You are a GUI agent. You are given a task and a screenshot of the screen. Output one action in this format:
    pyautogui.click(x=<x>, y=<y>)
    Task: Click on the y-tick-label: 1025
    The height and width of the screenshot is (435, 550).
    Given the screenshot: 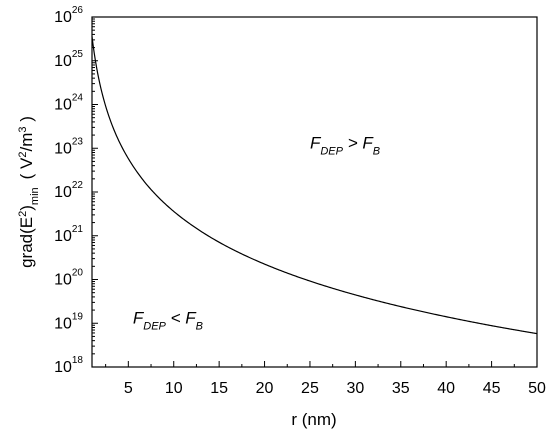 What is the action you would take?
    pyautogui.click(x=68, y=59)
    